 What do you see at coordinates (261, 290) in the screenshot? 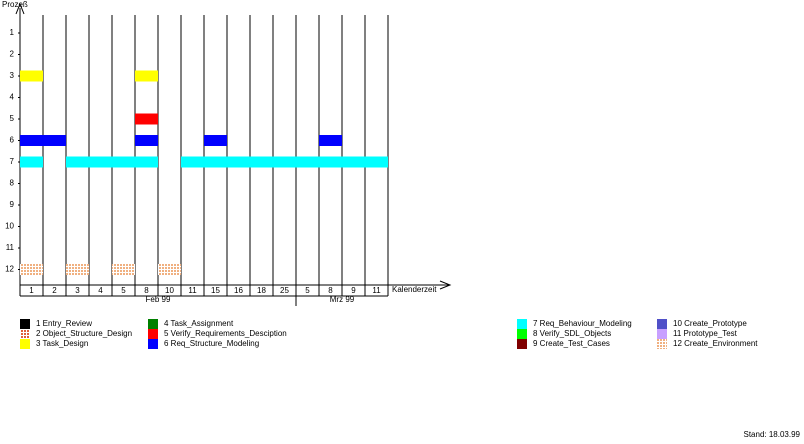
I see `x-tick-label: 18` at bounding box center [261, 290].